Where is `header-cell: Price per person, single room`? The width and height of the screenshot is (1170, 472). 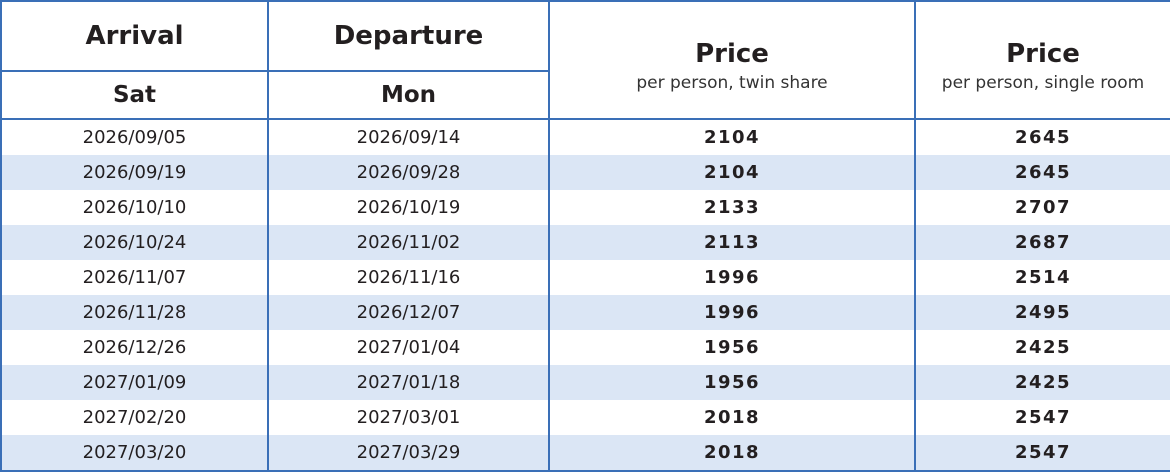 header-cell: Price per person, single room is located at coordinates (1042, 60).